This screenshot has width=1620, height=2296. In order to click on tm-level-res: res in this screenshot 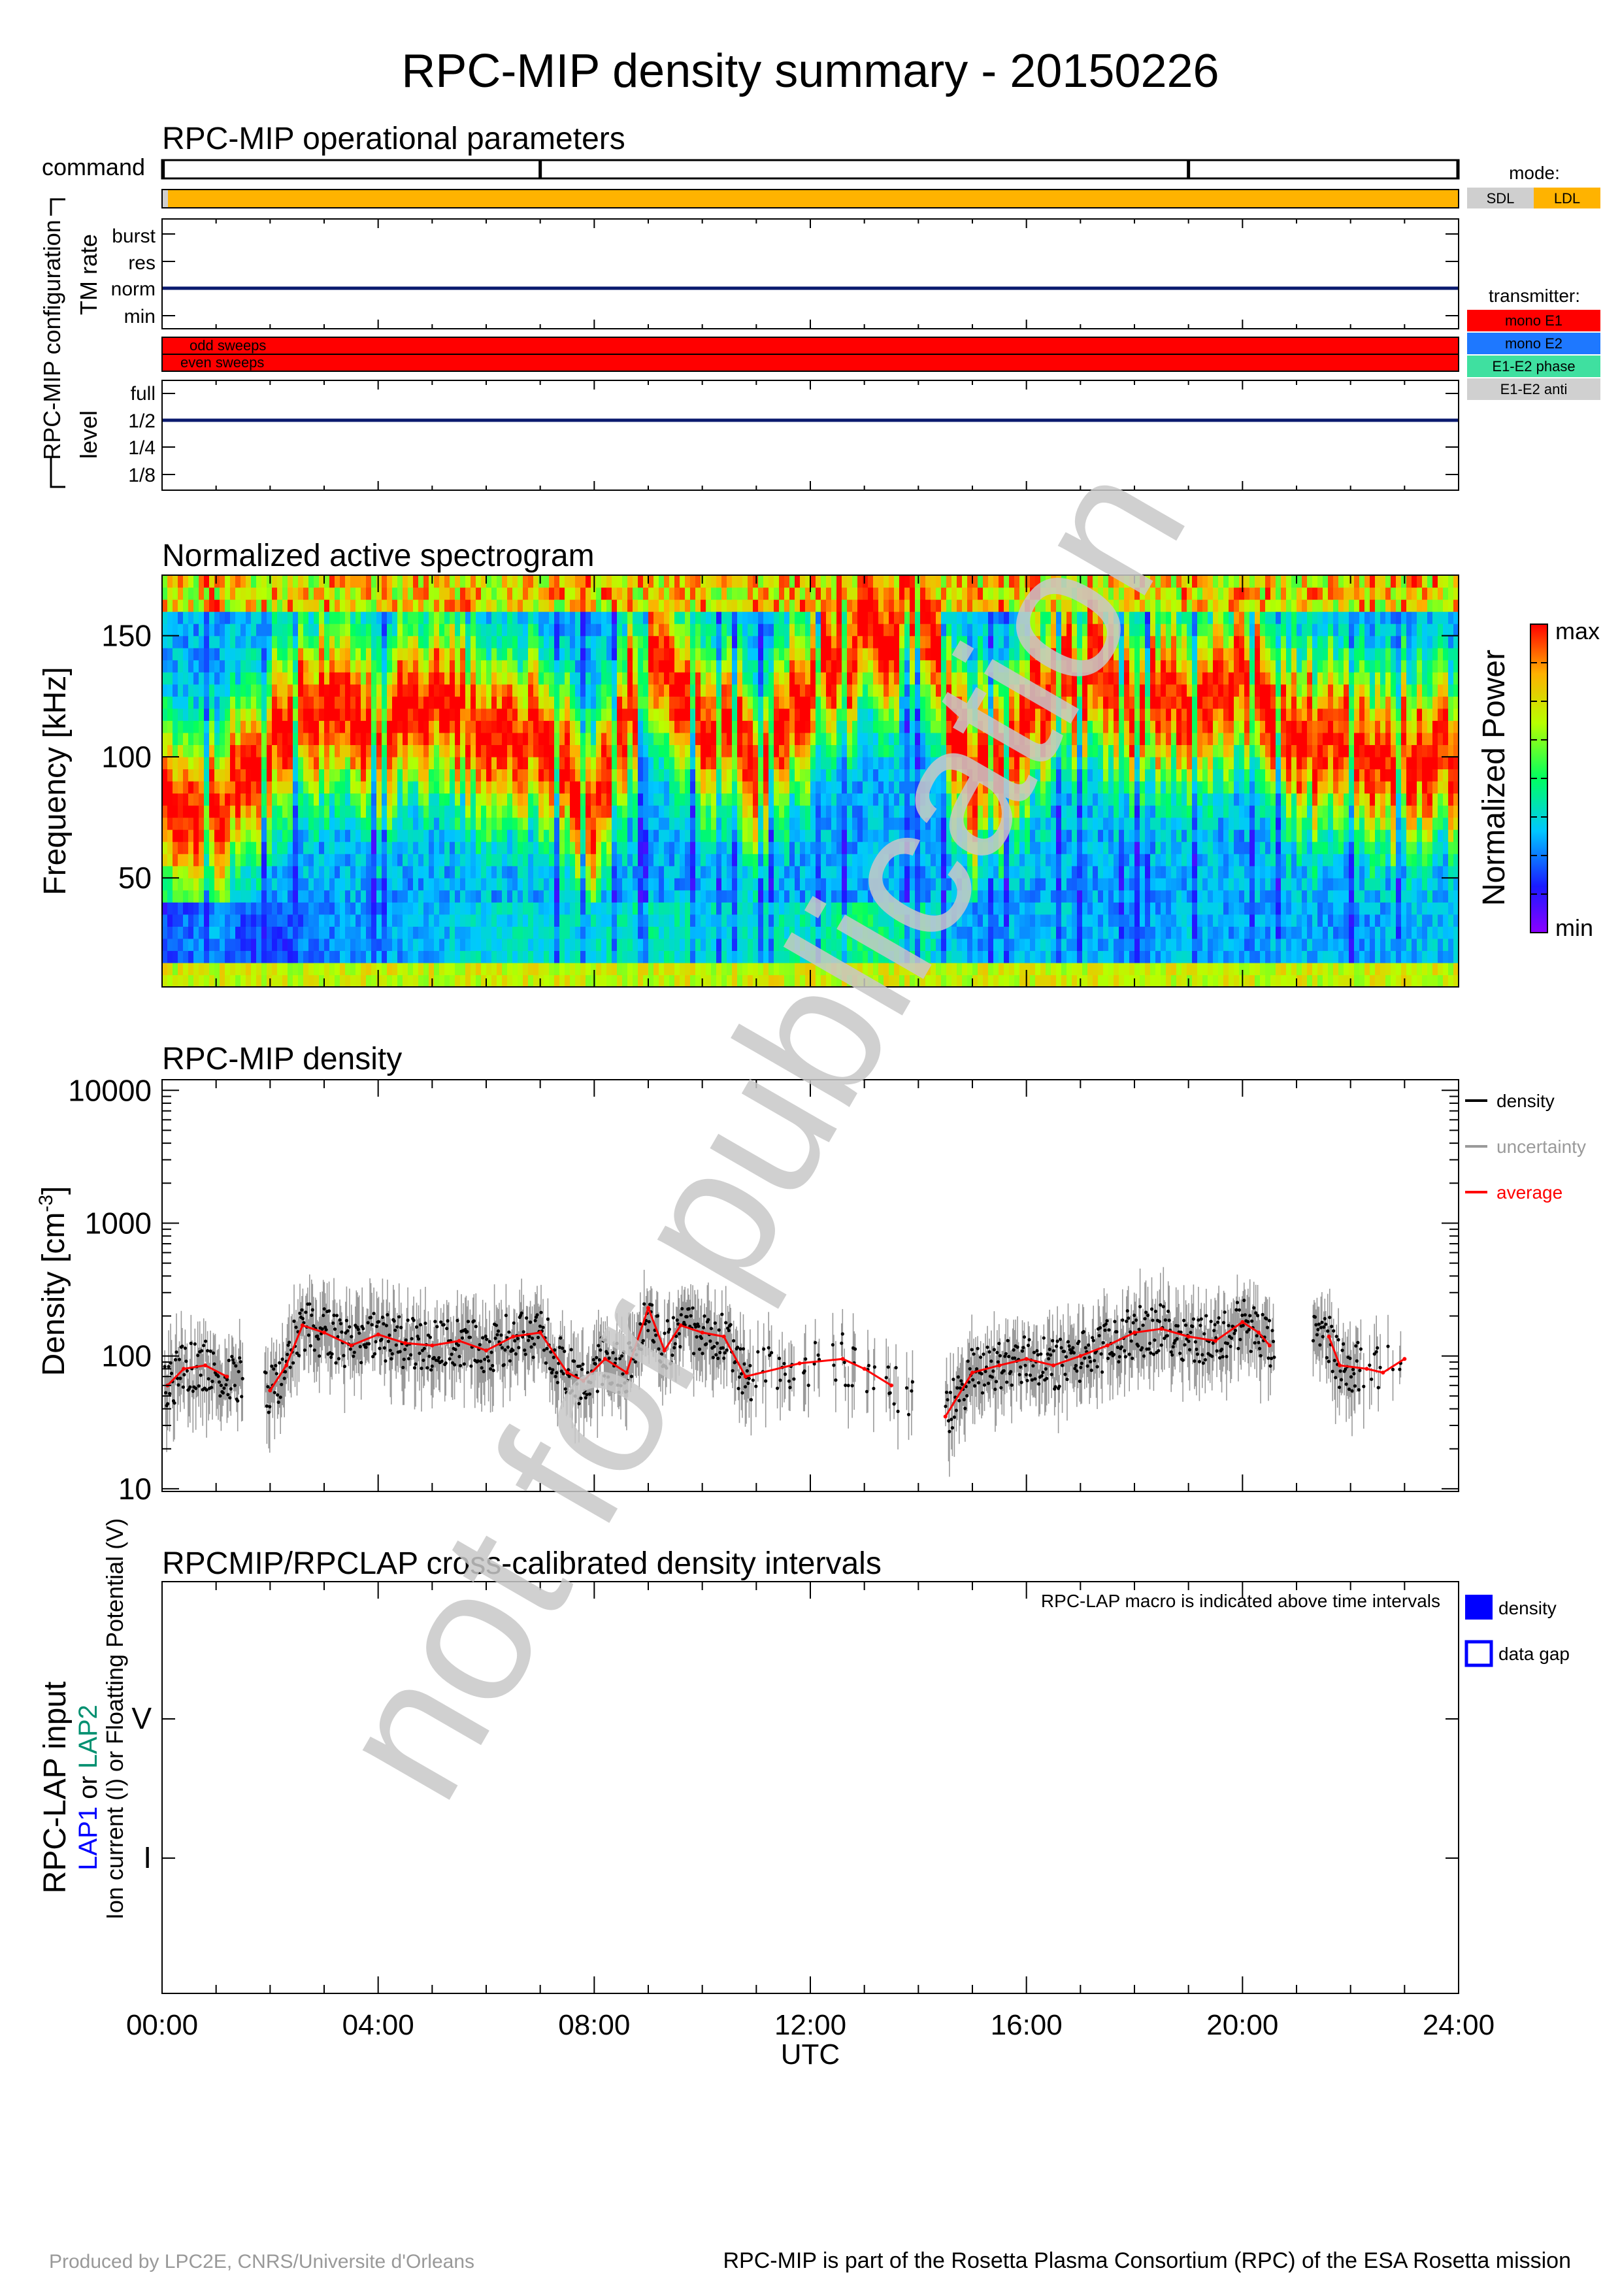, I will do `click(142, 263)`.